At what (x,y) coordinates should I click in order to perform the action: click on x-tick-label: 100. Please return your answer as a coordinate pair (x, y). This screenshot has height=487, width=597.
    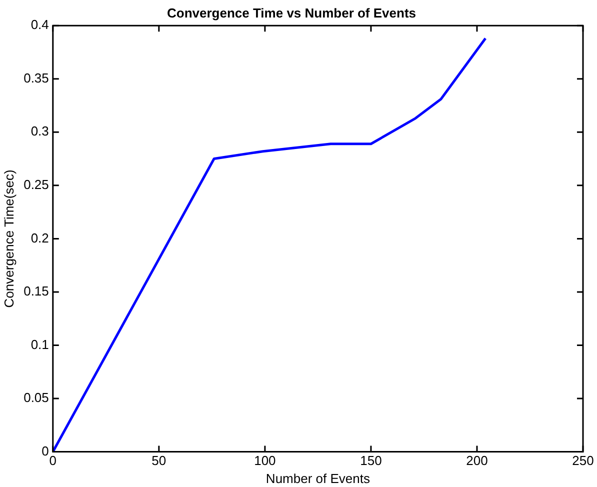
    Looking at the image, I should click on (265, 460).